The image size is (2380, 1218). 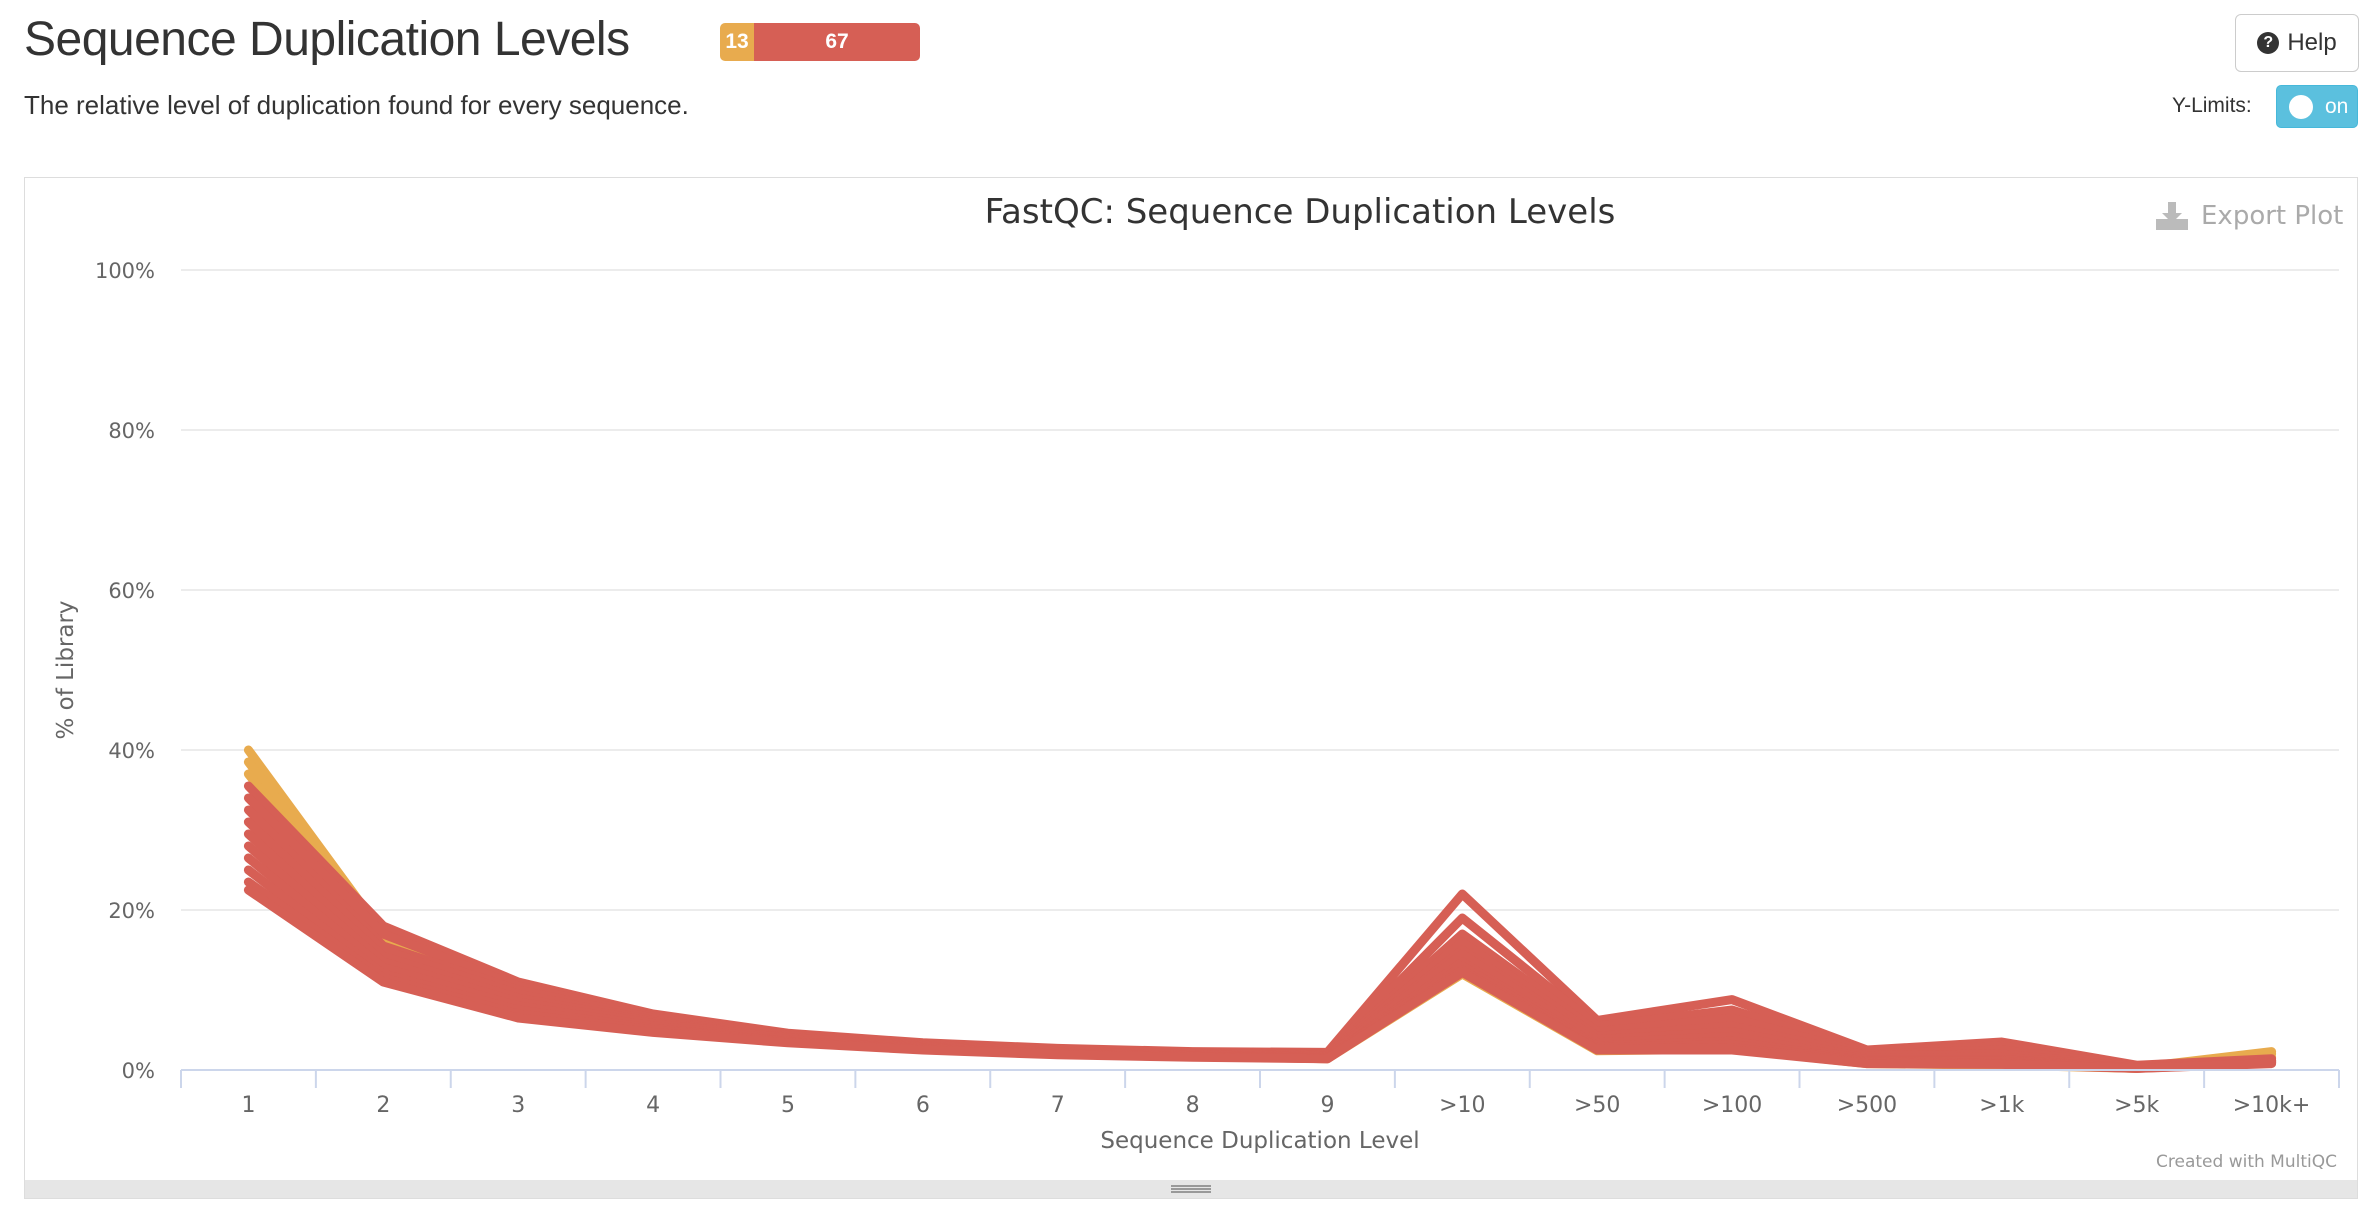 I want to click on export-plot-label: Export Plot, so click(x=2272, y=216).